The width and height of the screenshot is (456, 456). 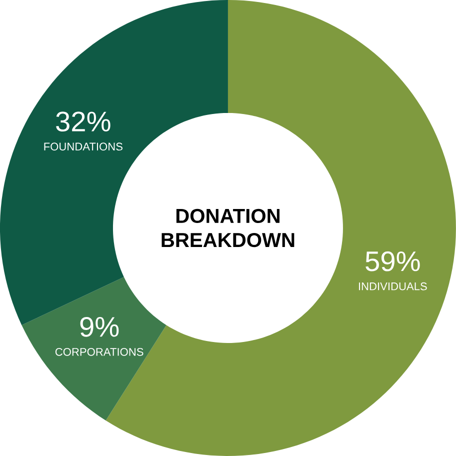 I want to click on text: DONATION BREAKDOWN, so click(x=228, y=228).